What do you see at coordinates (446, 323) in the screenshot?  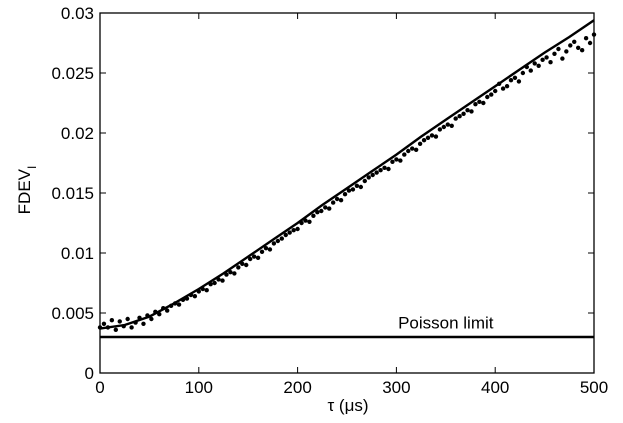 I see `poisson-limit-label: Poisson limit` at bounding box center [446, 323].